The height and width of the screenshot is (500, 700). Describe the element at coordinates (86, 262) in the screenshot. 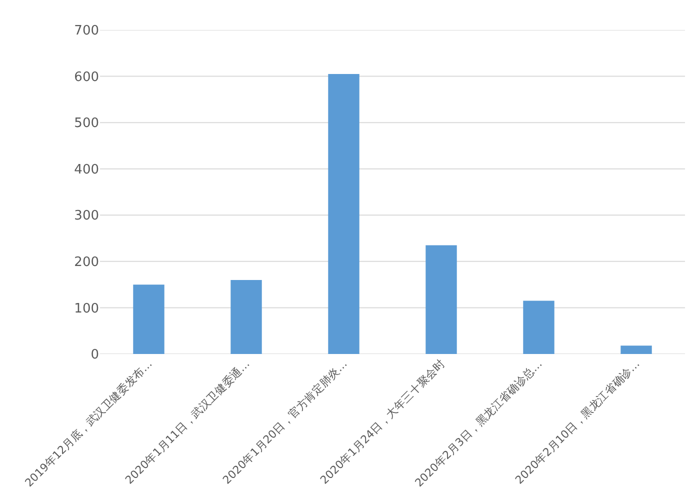

I see `y-tick-label: 200` at that location.